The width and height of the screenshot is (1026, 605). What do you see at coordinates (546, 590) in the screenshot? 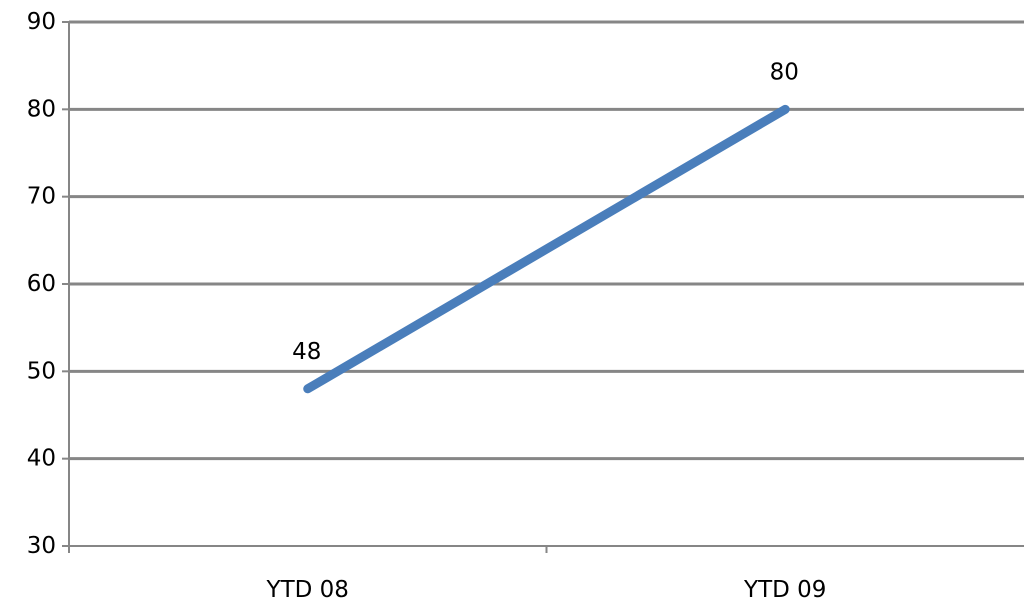
I see `x-axis-tick-labels: YTD 08 YTD 09` at bounding box center [546, 590].